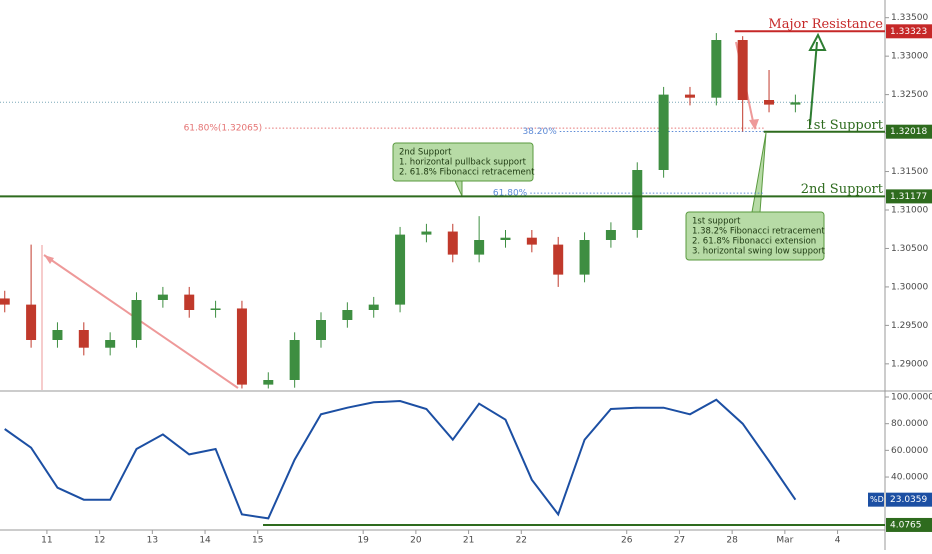 This screenshot has height=554, width=932. Describe the element at coordinates (909, 211) in the screenshot. I see `y-tick-label: 1.31000` at that location.